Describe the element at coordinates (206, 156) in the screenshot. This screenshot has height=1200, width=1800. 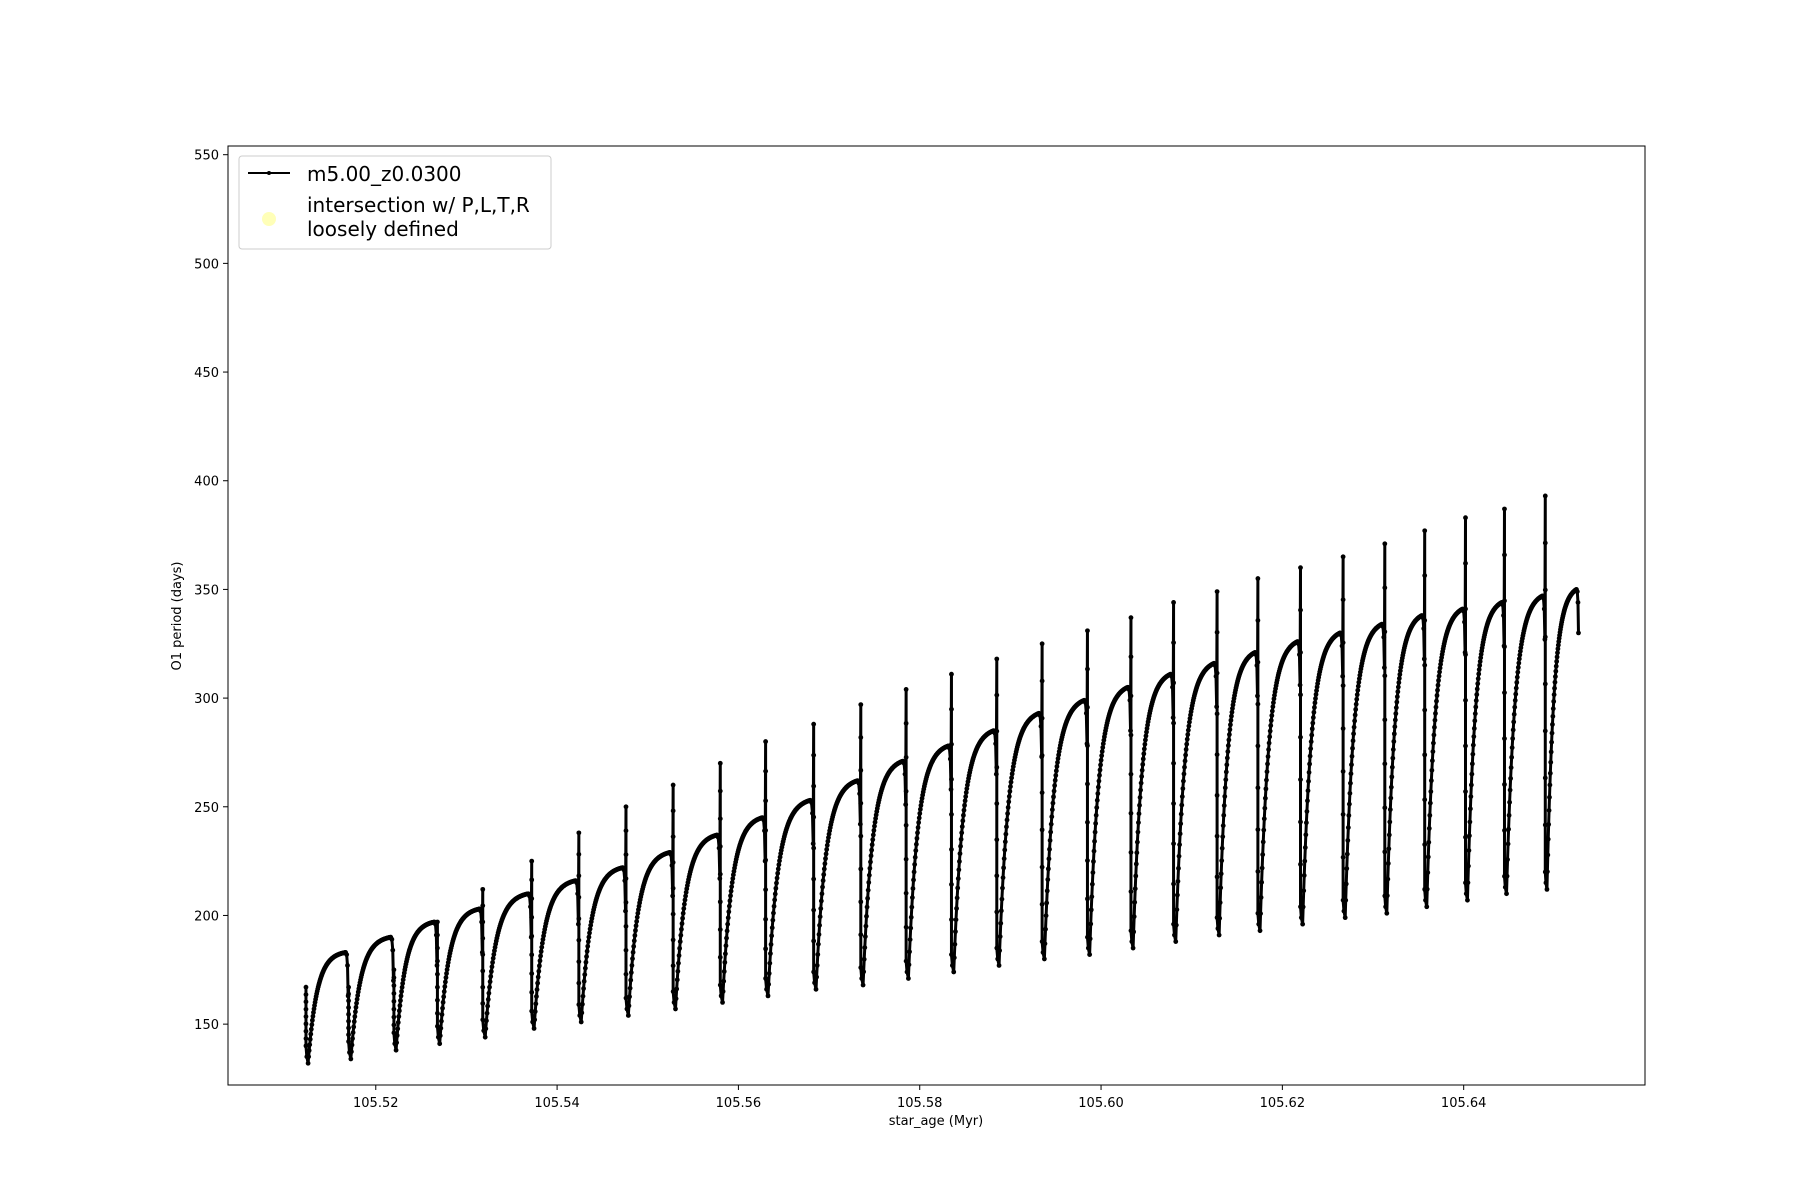
I see `y-tick-label: 550` at that location.